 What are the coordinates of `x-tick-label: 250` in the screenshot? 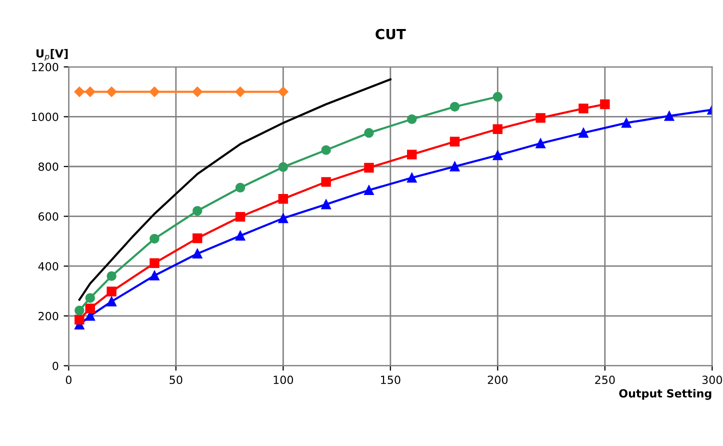 It's located at (605, 380).